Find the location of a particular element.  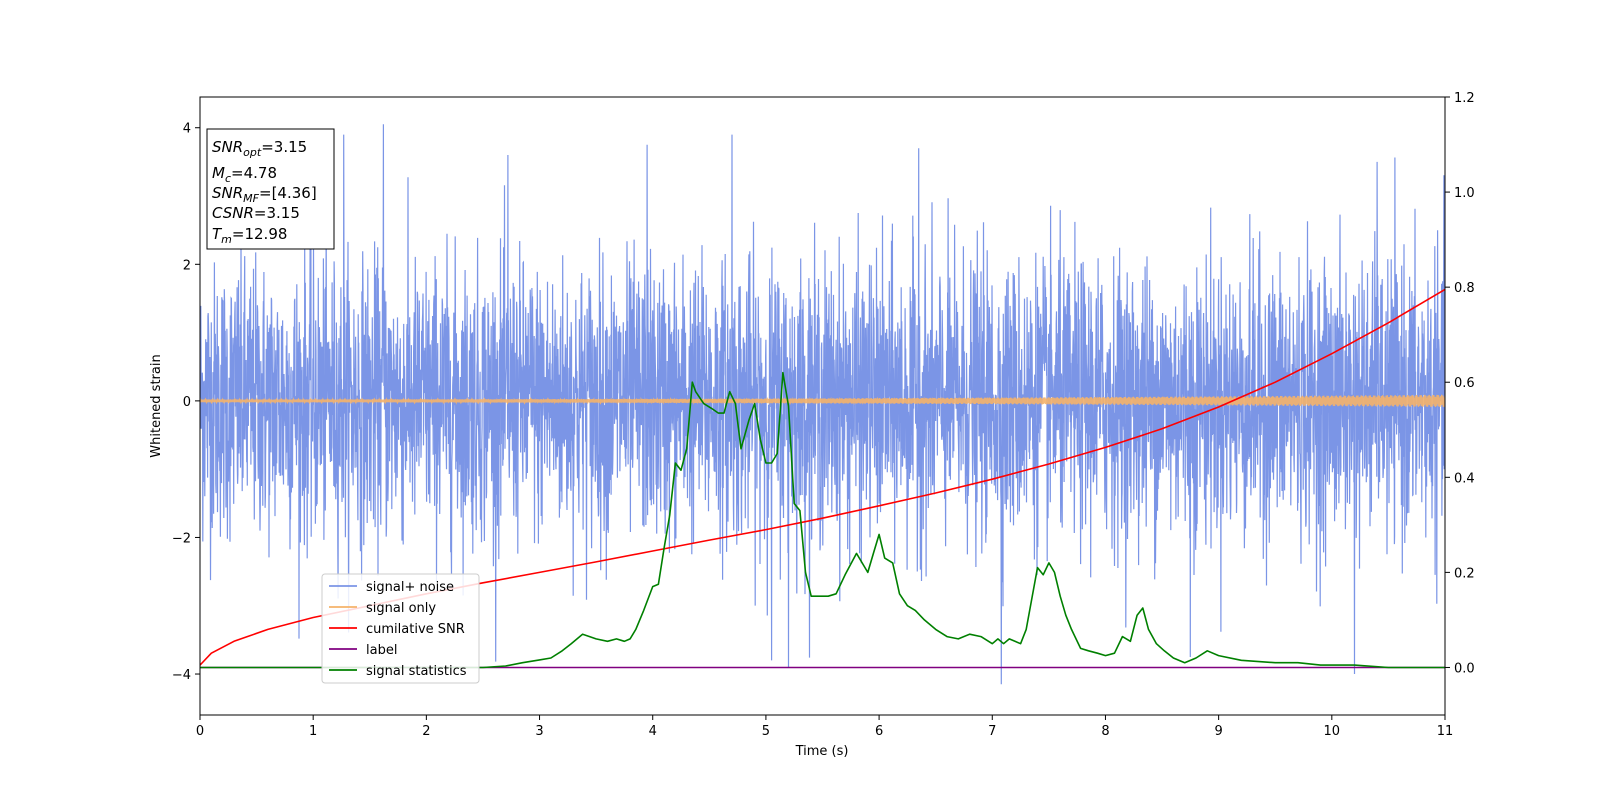

y2-tick-label: 0.8 is located at coordinates (1464, 288).